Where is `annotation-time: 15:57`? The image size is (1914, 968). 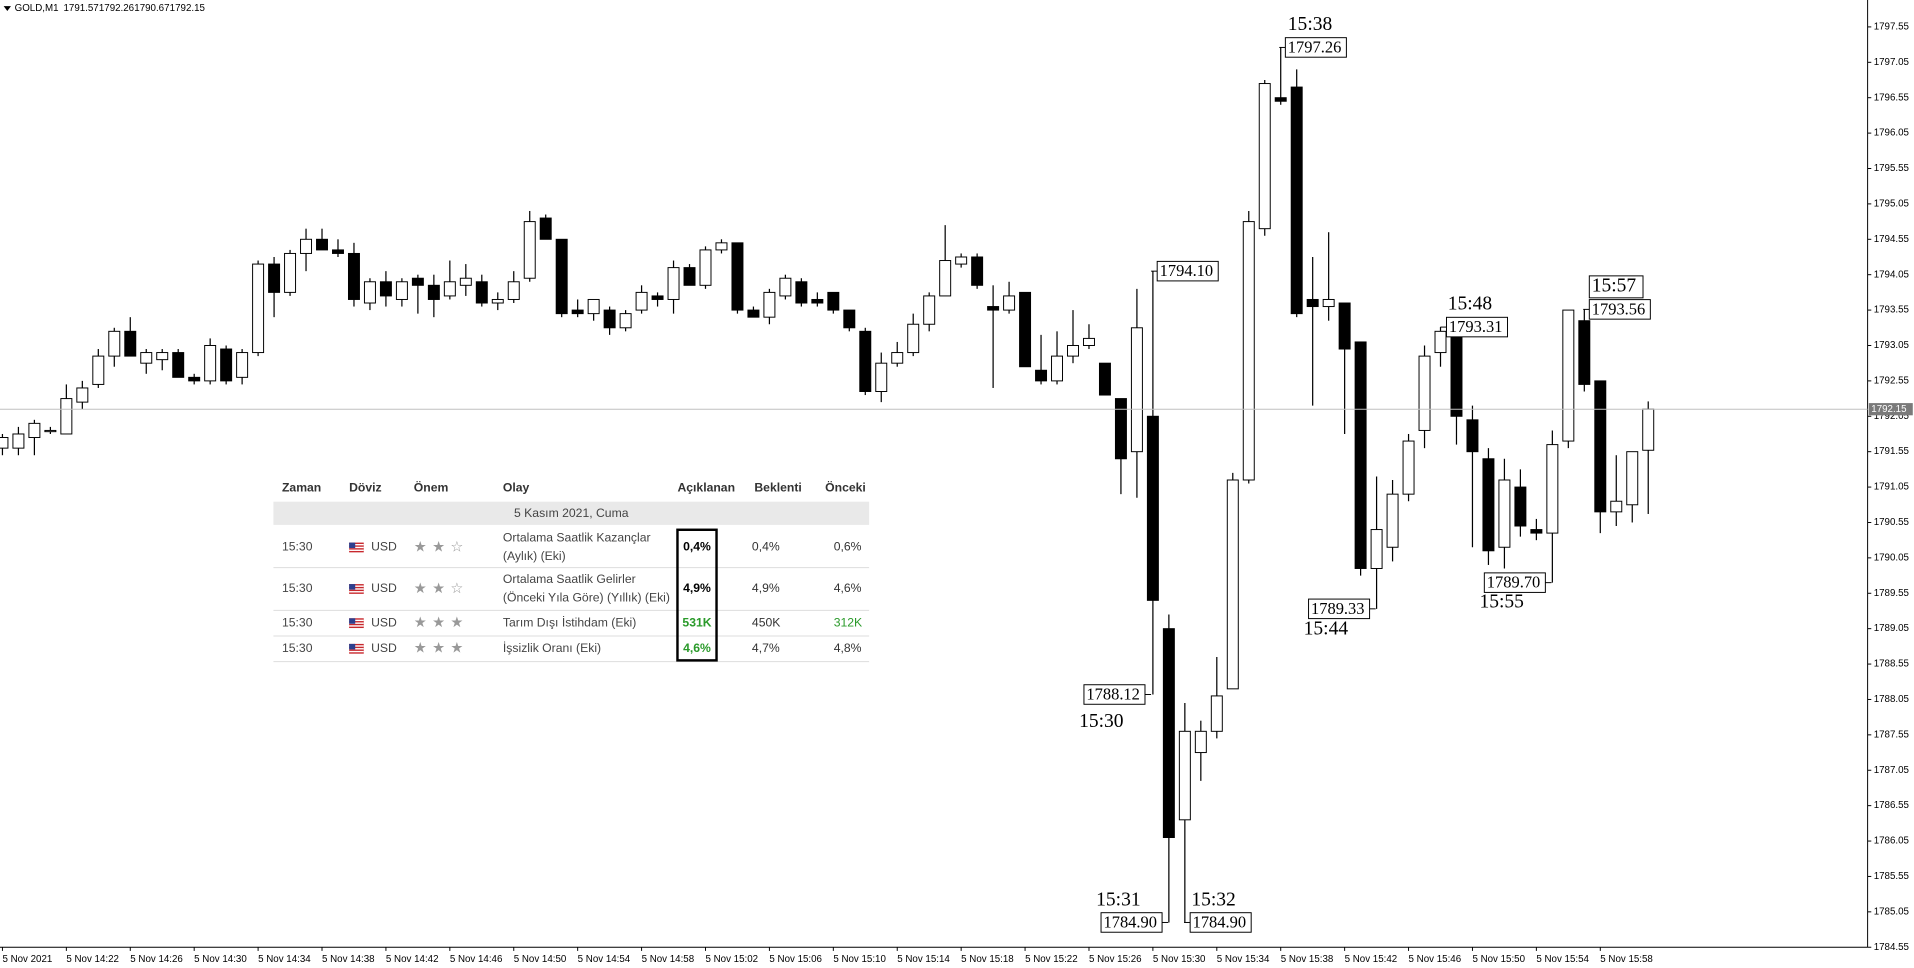 annotation-time: 15:57 is located at coordinates (1614, 285).